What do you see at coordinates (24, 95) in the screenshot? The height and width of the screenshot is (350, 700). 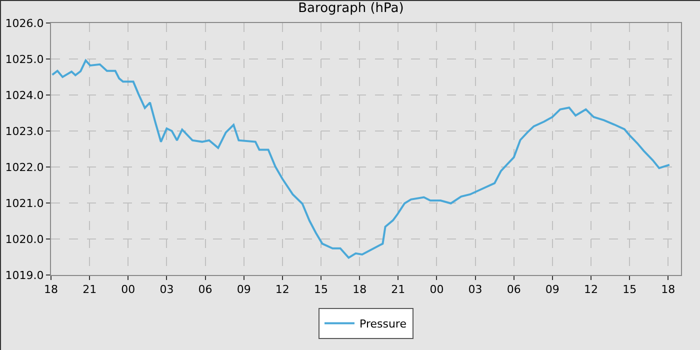 I see `y-tick-label: 1024.0` at bounding box center [24, 95].